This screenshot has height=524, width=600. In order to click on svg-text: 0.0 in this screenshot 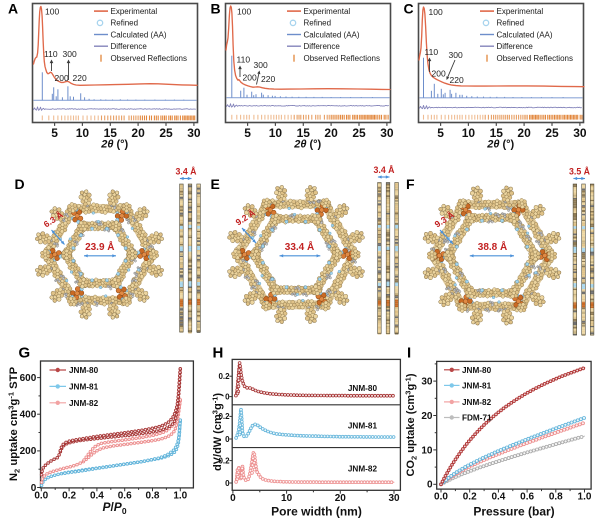, I will do `click(41, 495)`.